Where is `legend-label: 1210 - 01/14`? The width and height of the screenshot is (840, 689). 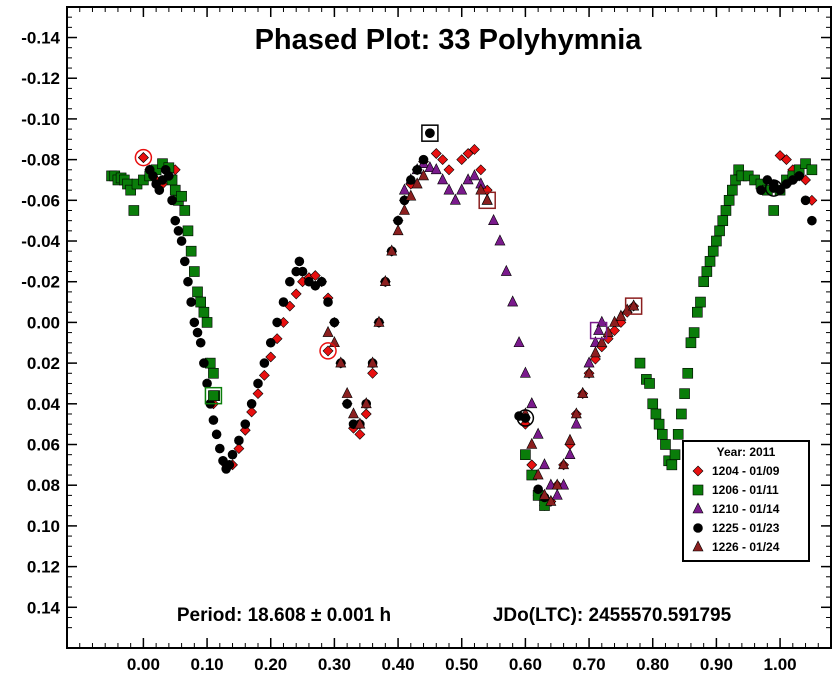 legend-label: 1210 - 01/14 is located at coordinates (746, 509).